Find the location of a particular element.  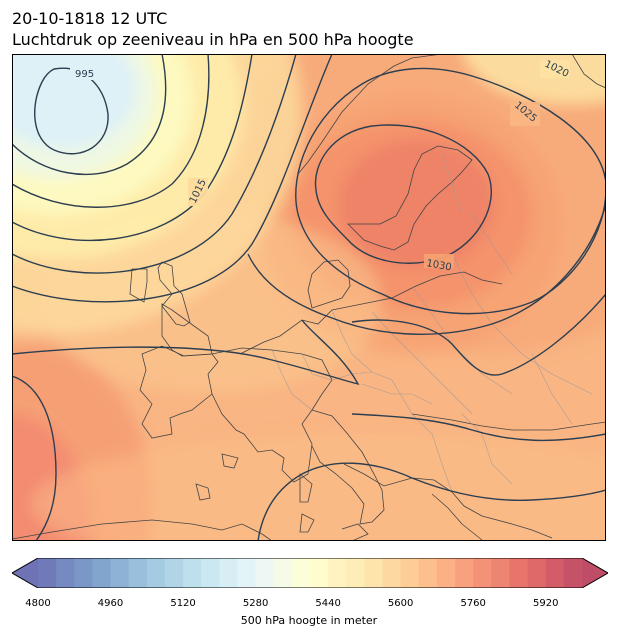

chart-title-date: 20-10-1818 12 UTC is located at coordinates (90, 18).